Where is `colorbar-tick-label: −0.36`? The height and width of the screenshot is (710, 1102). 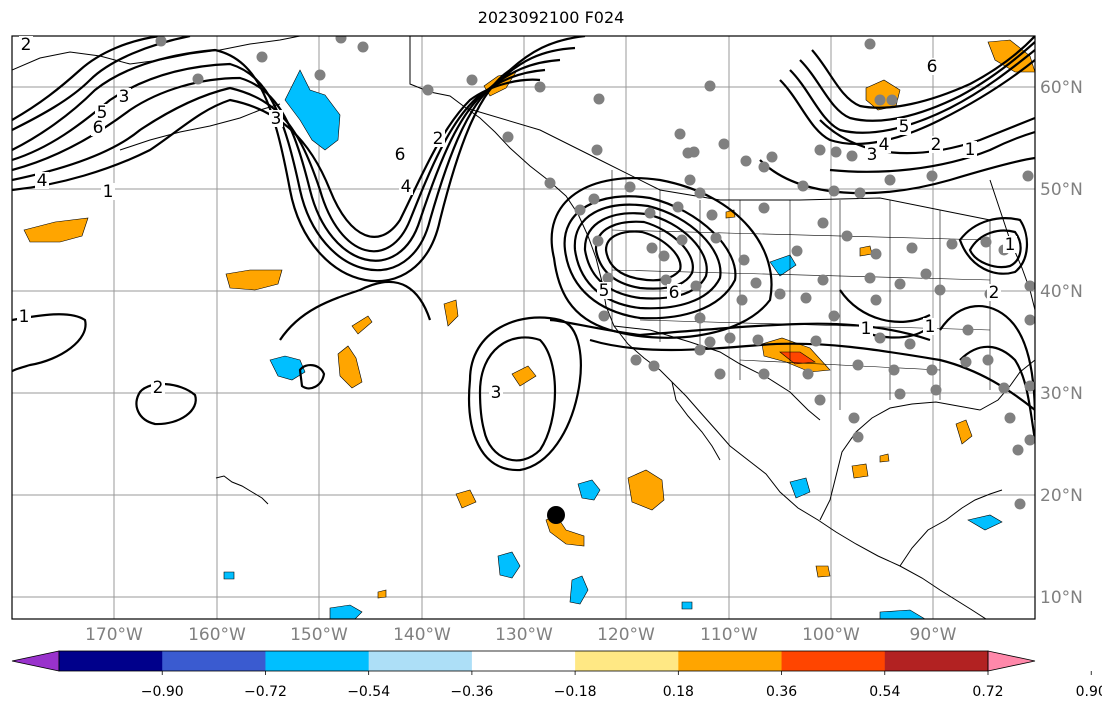
colorbar-tick-label: −0.36 is located at coordinates (471, 692).